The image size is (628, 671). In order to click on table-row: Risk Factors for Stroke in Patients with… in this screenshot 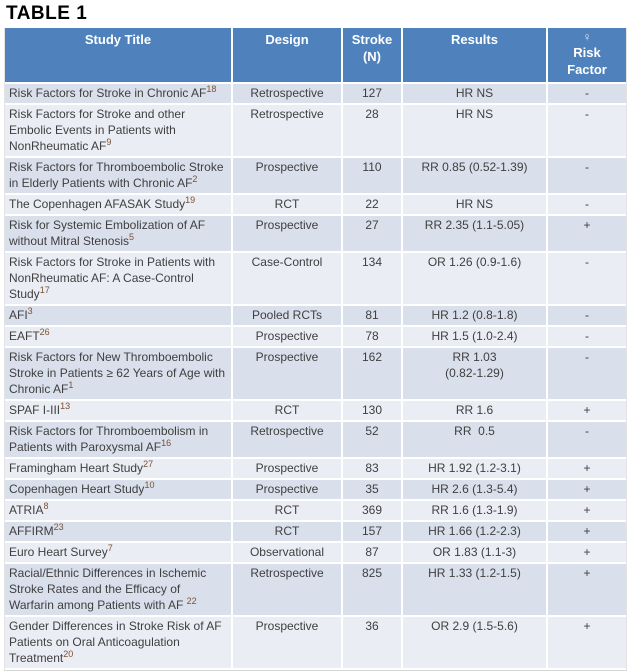, I will do `click(315, 279)`.